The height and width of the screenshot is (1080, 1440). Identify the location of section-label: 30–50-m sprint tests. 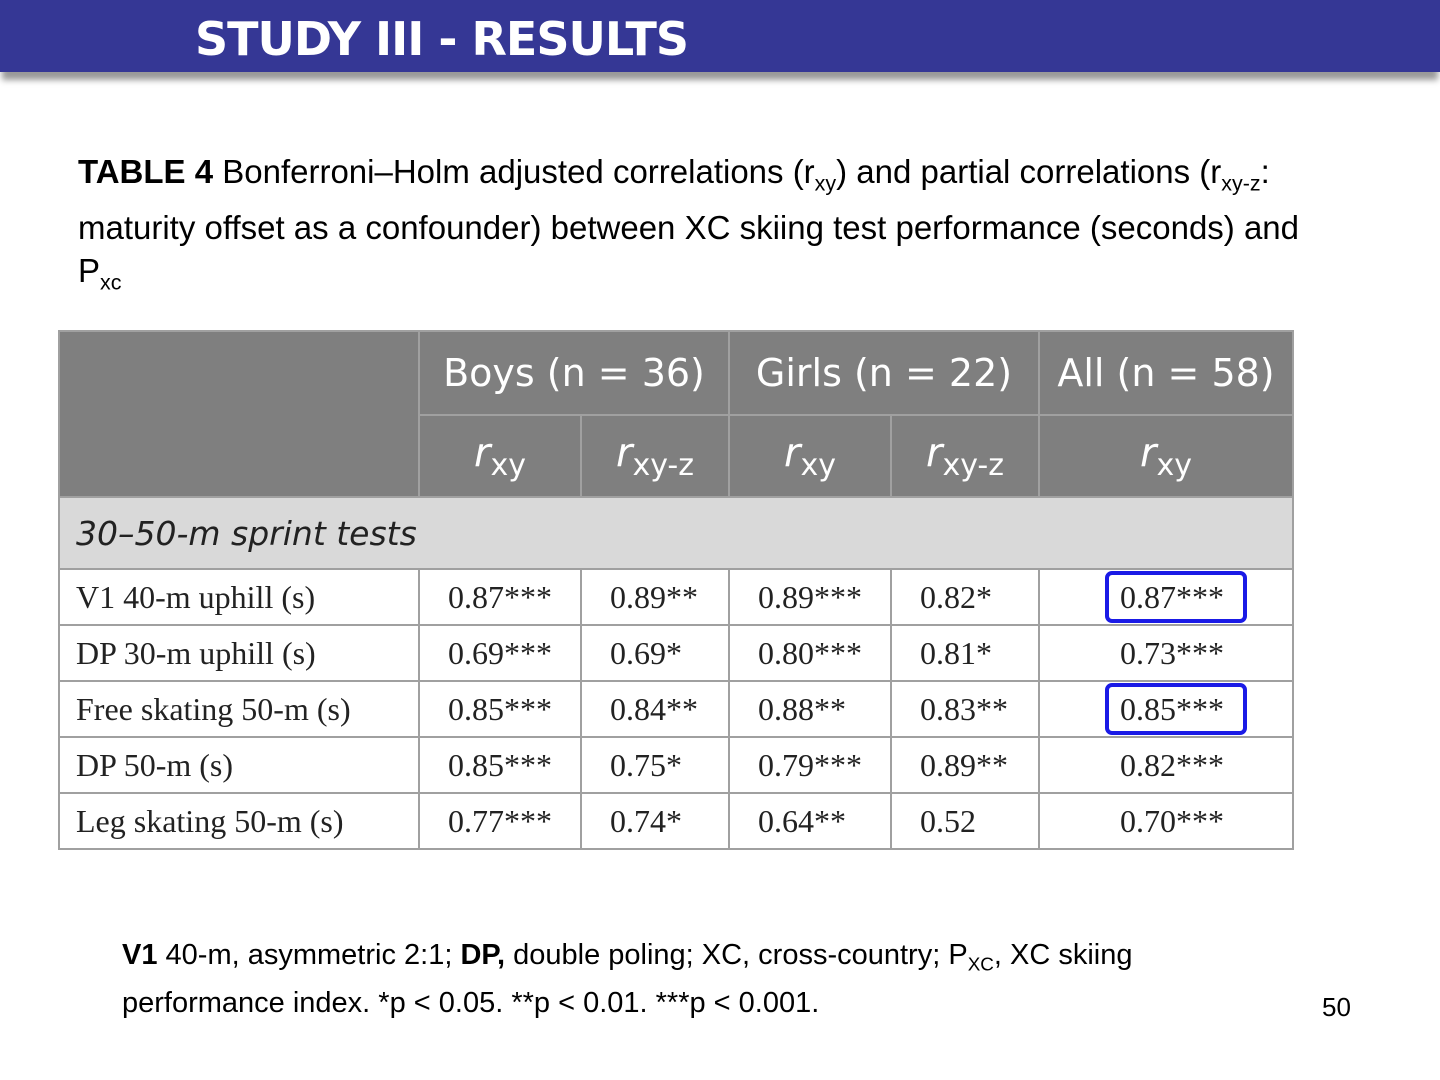
(676, 533).